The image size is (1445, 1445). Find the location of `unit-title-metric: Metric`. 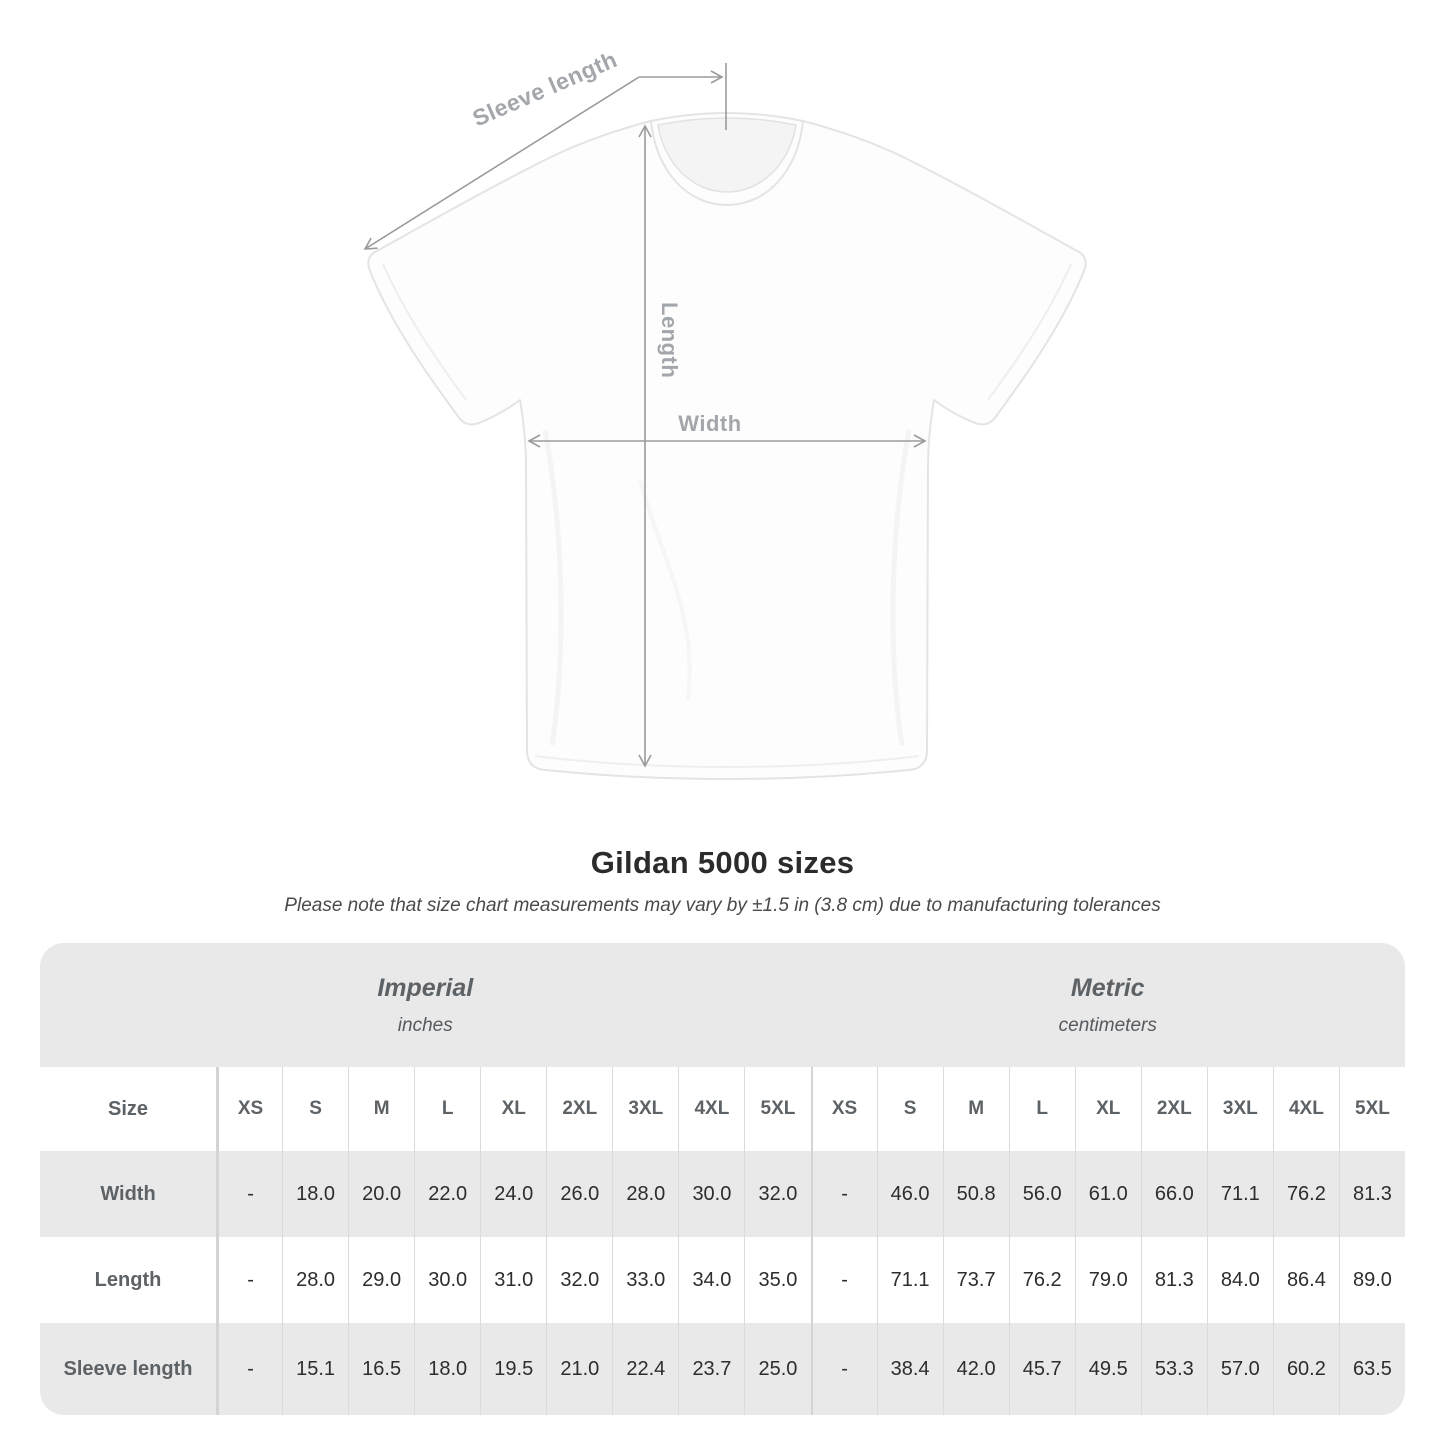

unit-title-metric: Metric is located at coordinates (1107, 987).